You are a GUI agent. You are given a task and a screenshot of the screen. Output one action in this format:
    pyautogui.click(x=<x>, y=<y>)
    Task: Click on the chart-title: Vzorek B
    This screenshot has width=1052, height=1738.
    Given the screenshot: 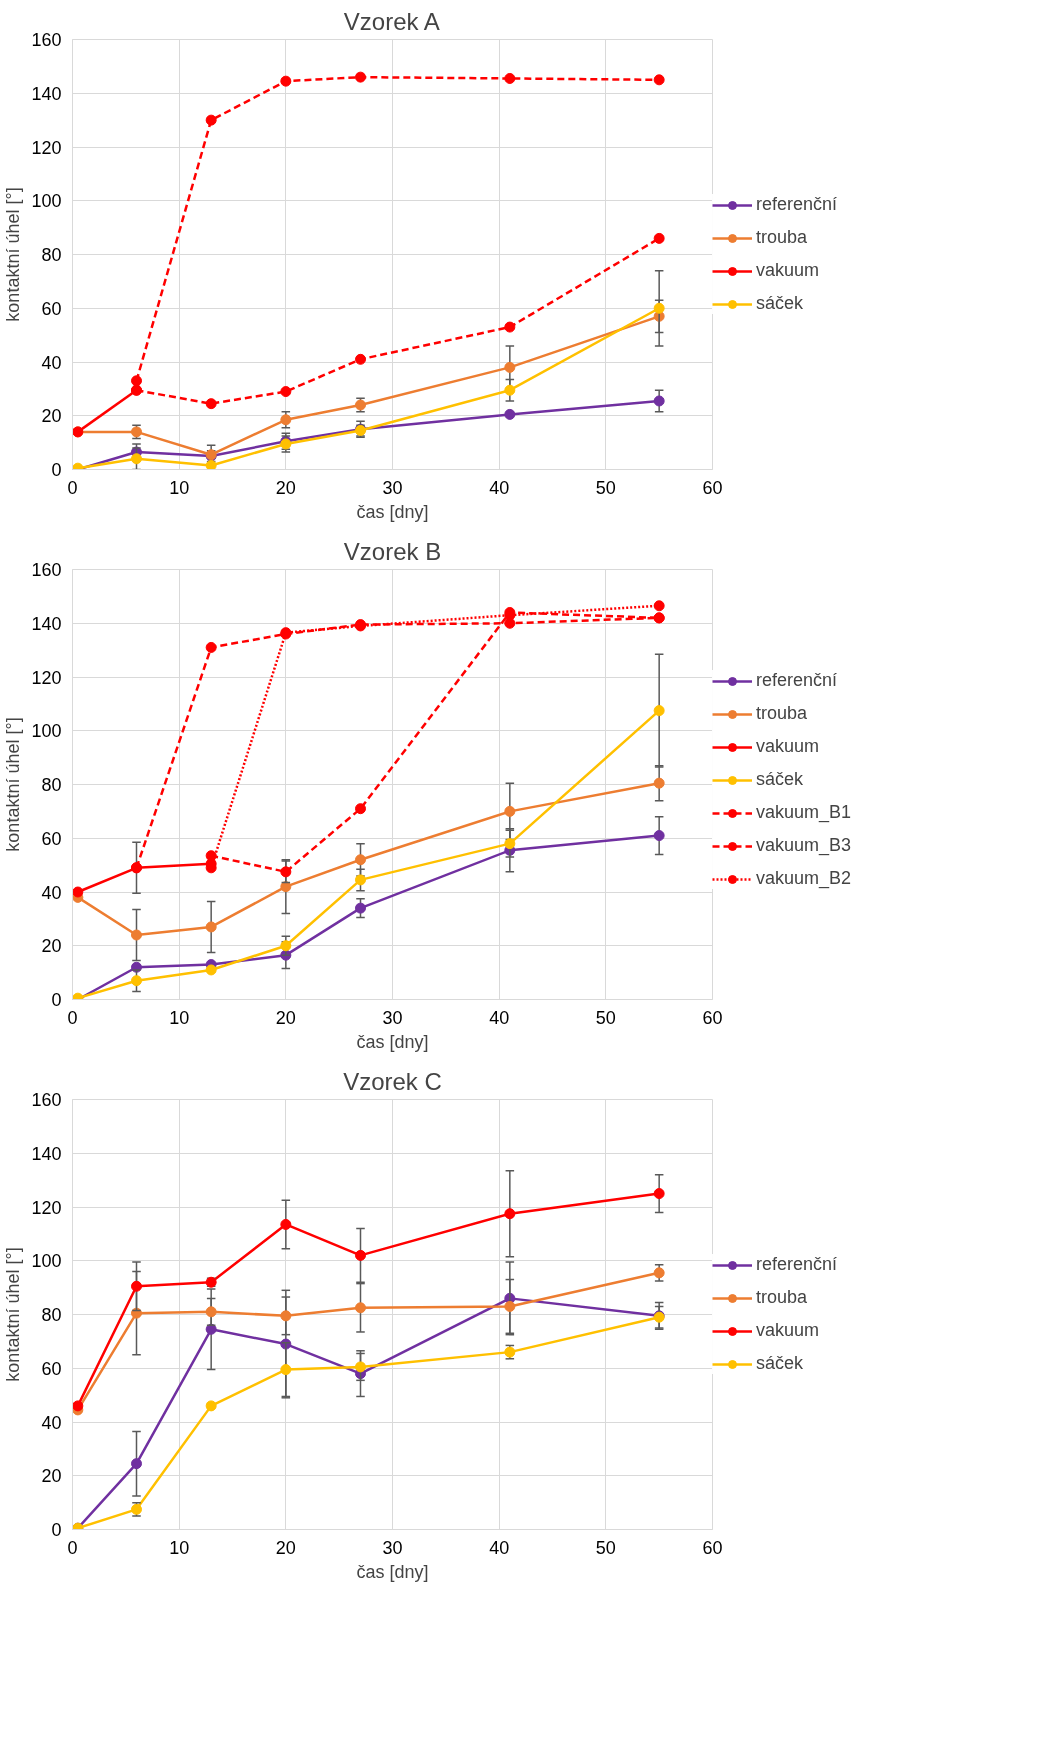 What is the action you would take?
    pyautogui.click(x=392, y=551)
    